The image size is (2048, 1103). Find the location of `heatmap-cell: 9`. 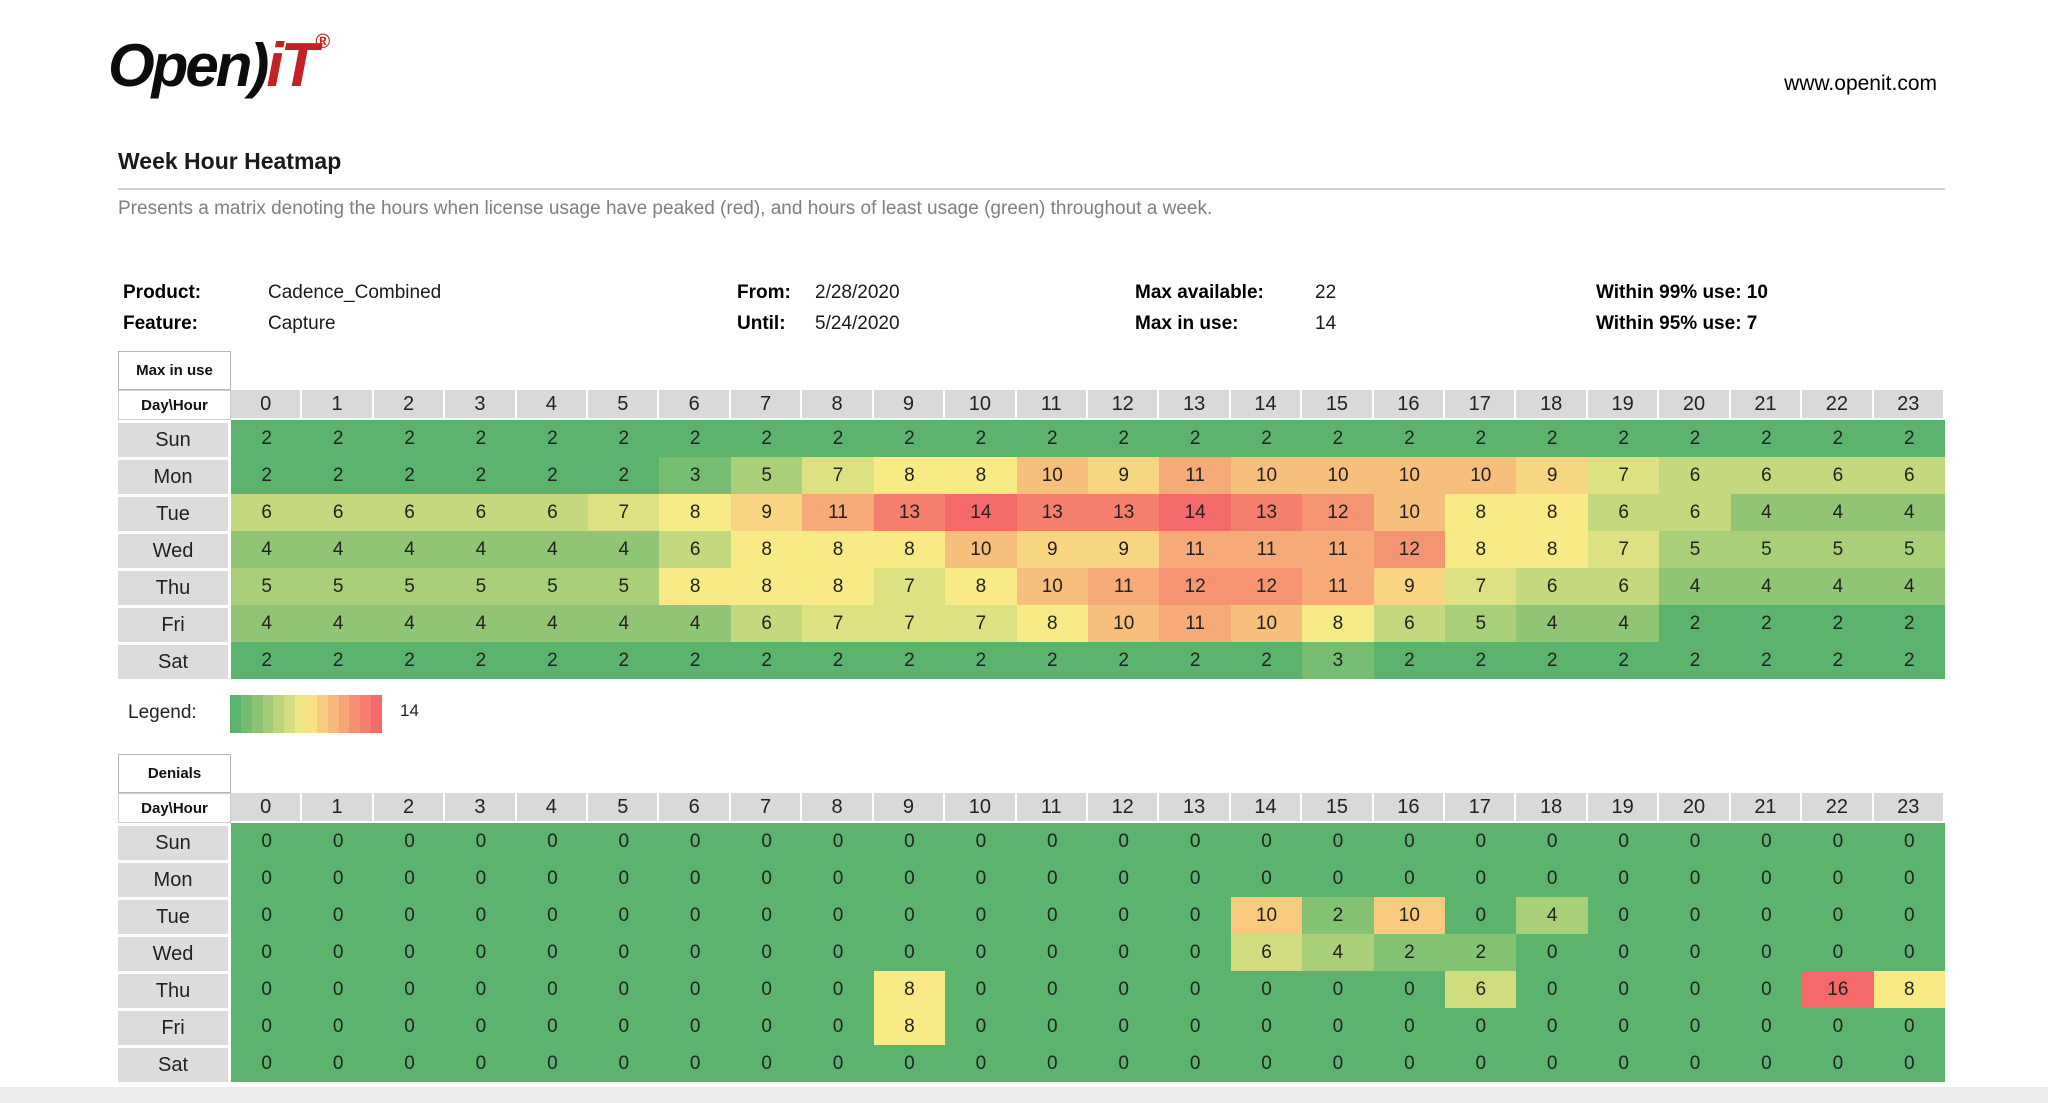

heatmap-cell: 9 is located at coordinates (766, 512).